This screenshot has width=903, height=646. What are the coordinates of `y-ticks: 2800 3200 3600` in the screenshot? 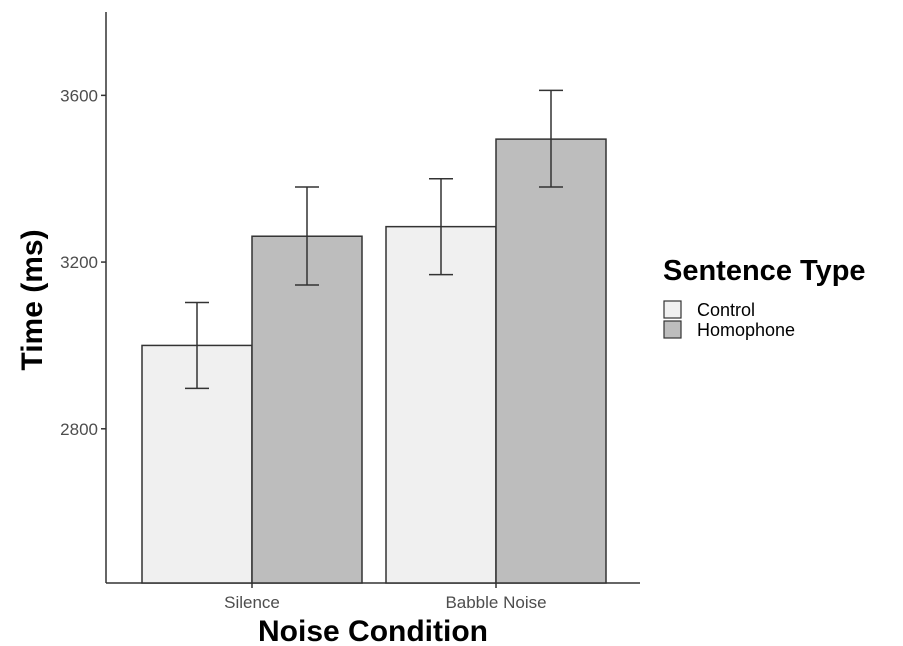 It's located at (83, 262).